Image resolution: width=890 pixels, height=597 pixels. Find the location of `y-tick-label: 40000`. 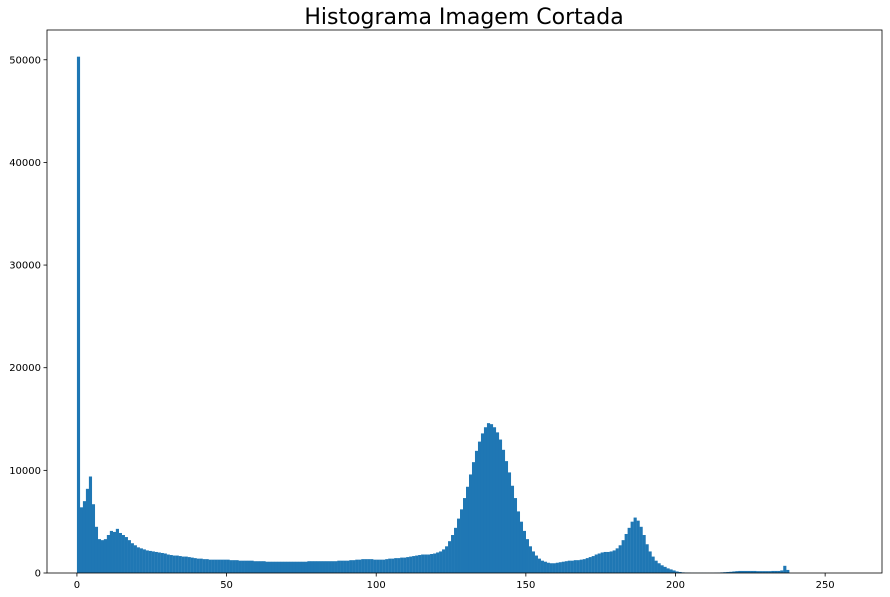

y-tick-label: 40000 is located at coordinates (25, 163).